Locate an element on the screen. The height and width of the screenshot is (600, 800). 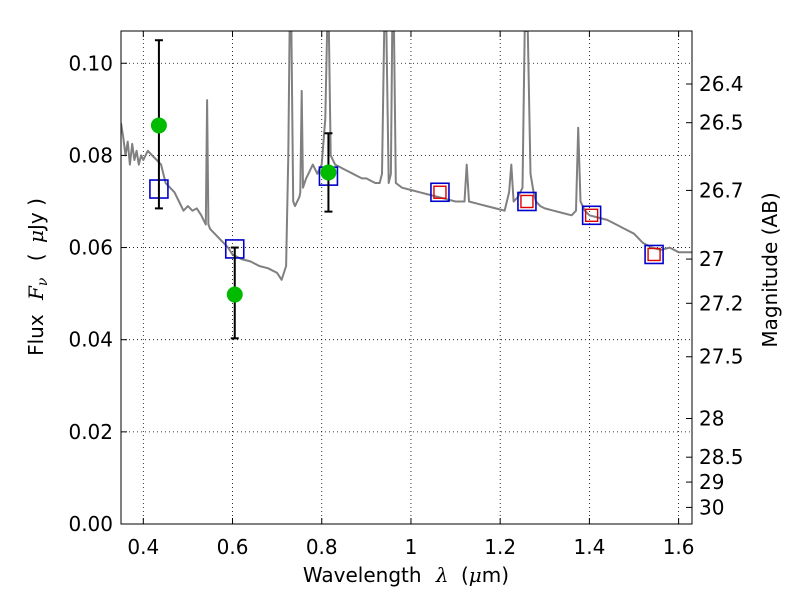
x-tick-label: 0.8 is located at coordinates (322, 547).